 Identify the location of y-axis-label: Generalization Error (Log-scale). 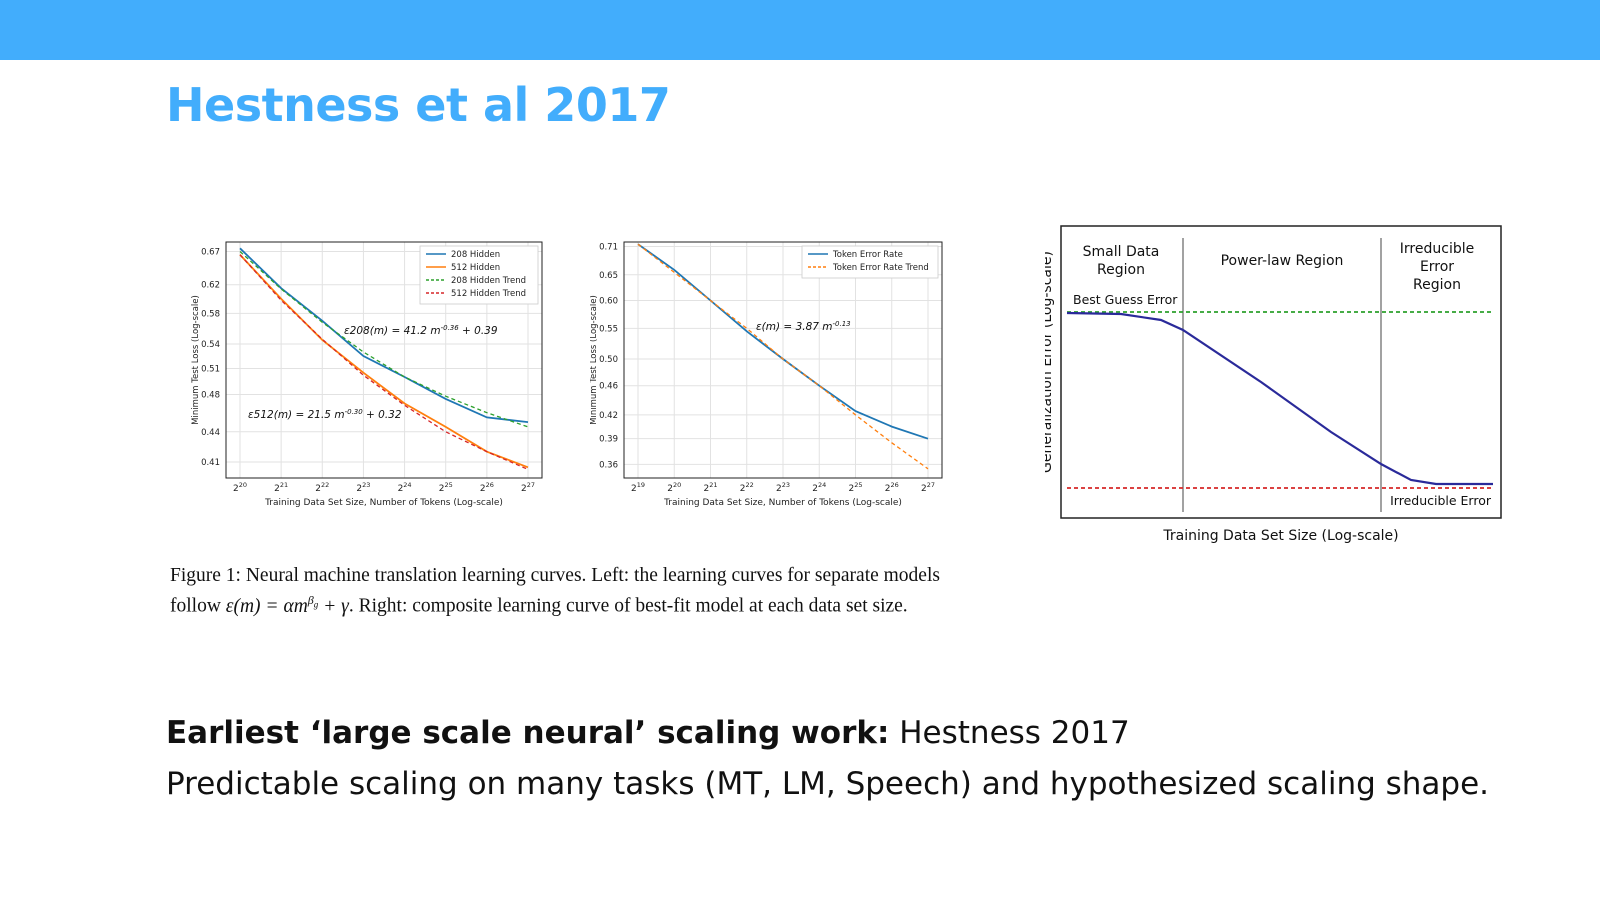
(1050, 362).